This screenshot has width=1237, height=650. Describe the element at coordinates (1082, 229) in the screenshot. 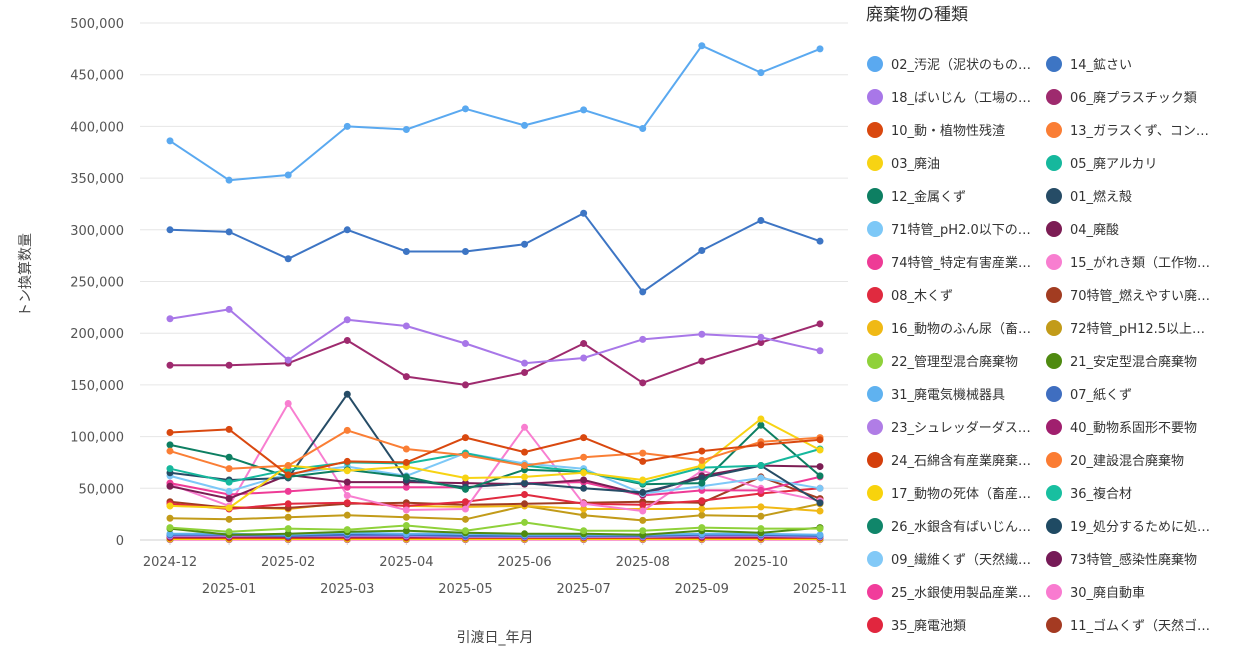

I see `legend-item: 04_廃酸` at that location.